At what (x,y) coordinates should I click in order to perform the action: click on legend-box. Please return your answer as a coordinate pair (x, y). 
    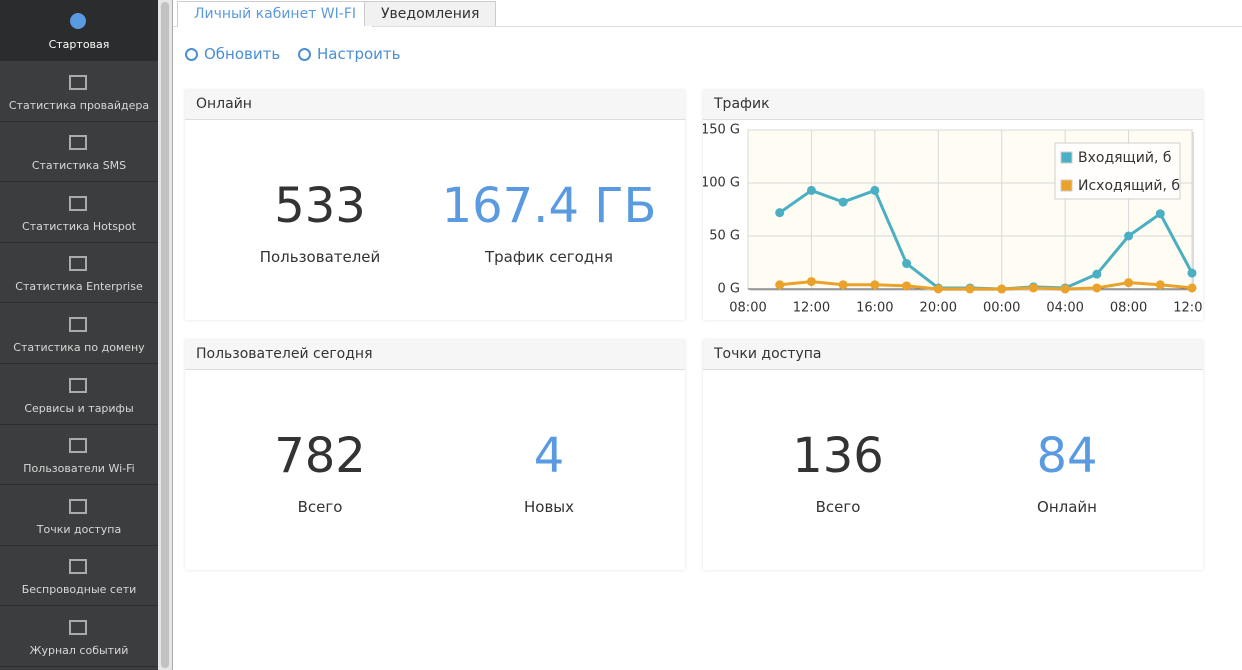
    Looking at the image, I should click on (1117, 171).